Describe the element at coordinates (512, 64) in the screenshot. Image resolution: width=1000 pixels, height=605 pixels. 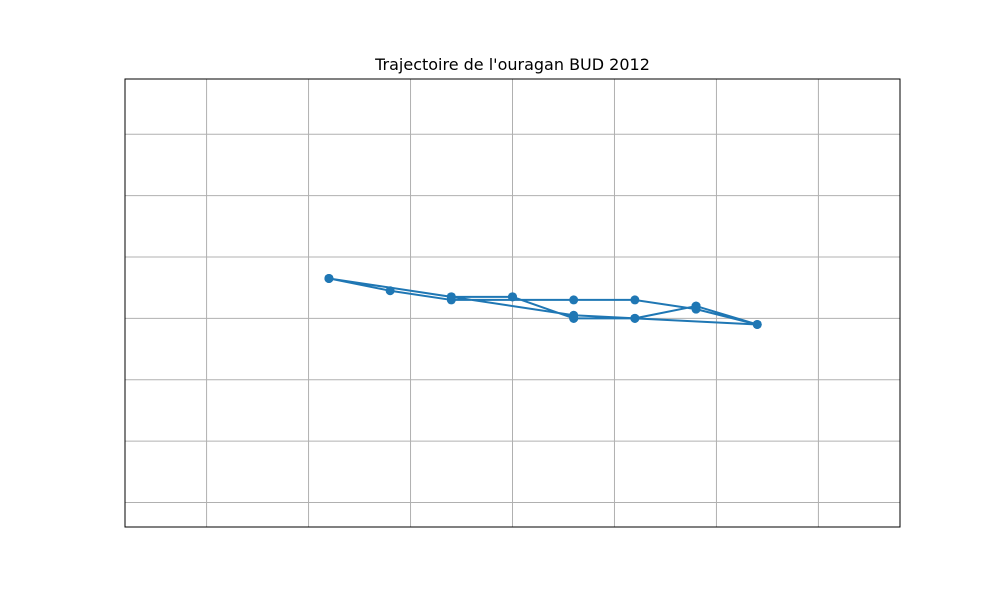
I see `chart-title: Trajectoire de l'ouragan BUD 2012` at that location.